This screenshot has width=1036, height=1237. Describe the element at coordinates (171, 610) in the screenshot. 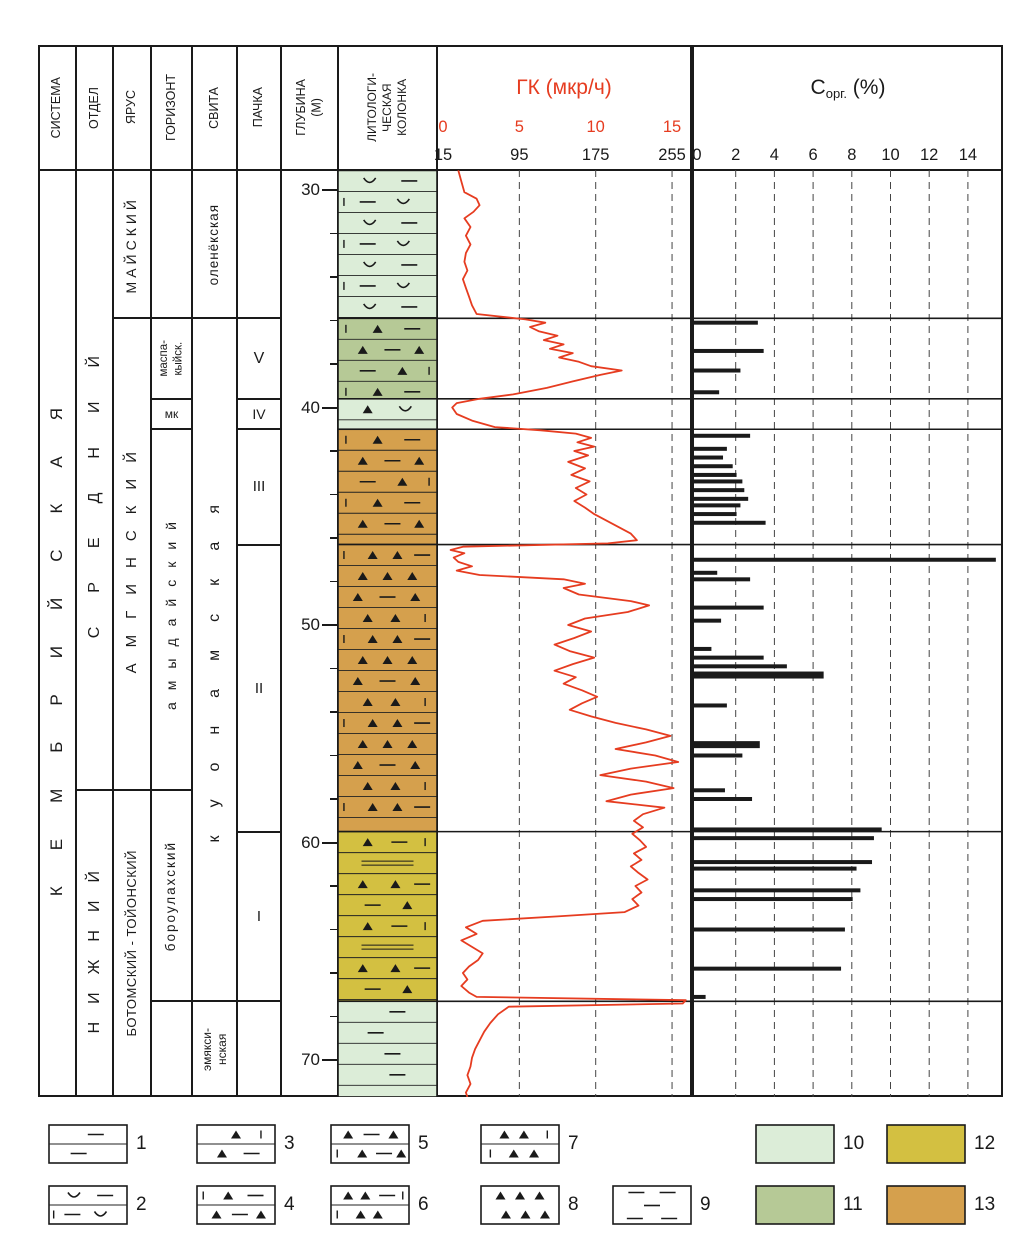

I see `strat-cell-gorizont-3: амыдайский` at that location.